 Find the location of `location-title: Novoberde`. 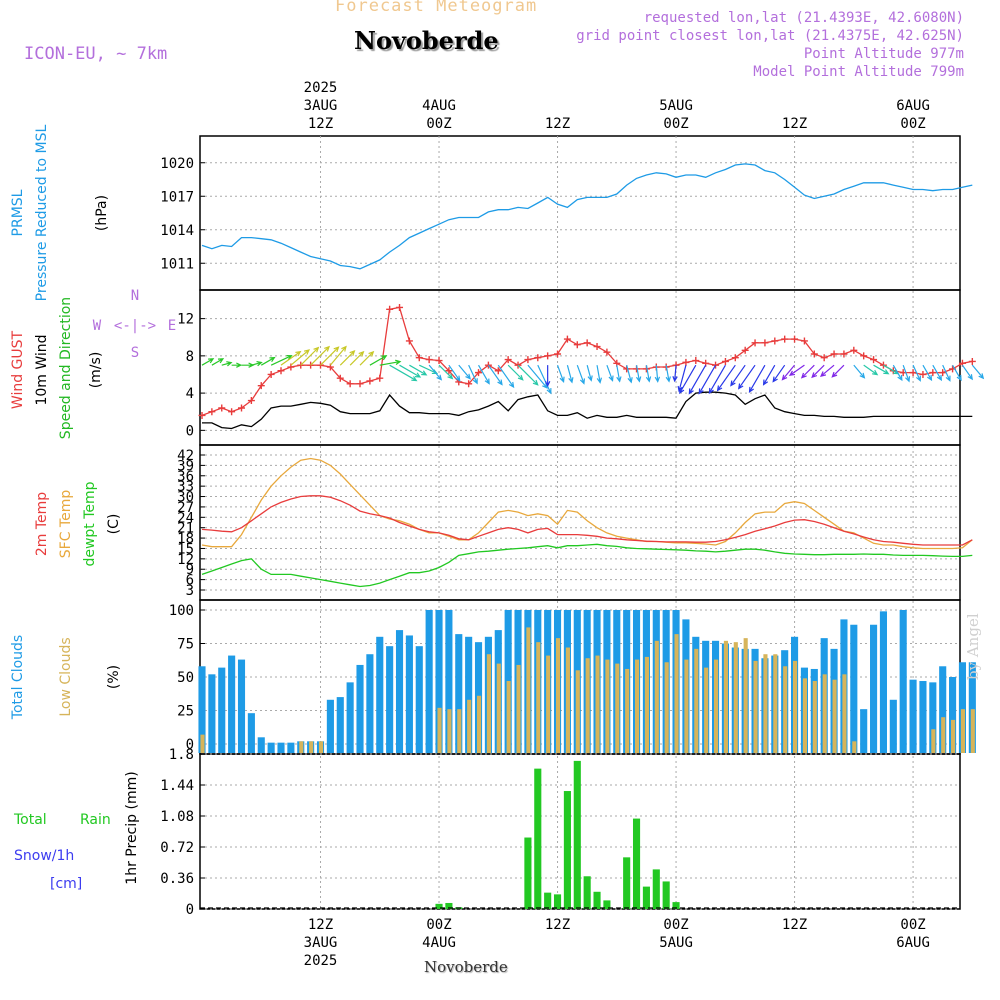

location-title: Novoberde is located at coordinates (426, 40).